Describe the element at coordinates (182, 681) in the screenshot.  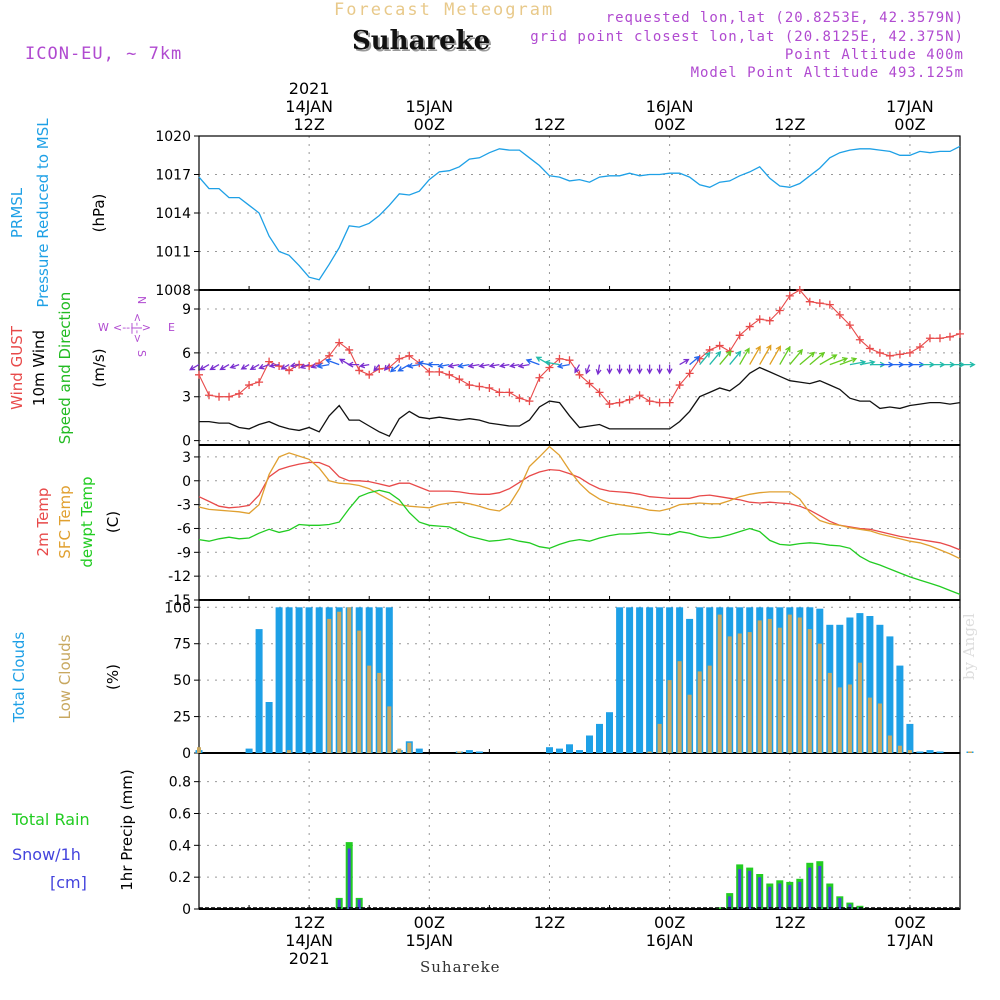
I see `ytick-label-clouds: 50` at that location.